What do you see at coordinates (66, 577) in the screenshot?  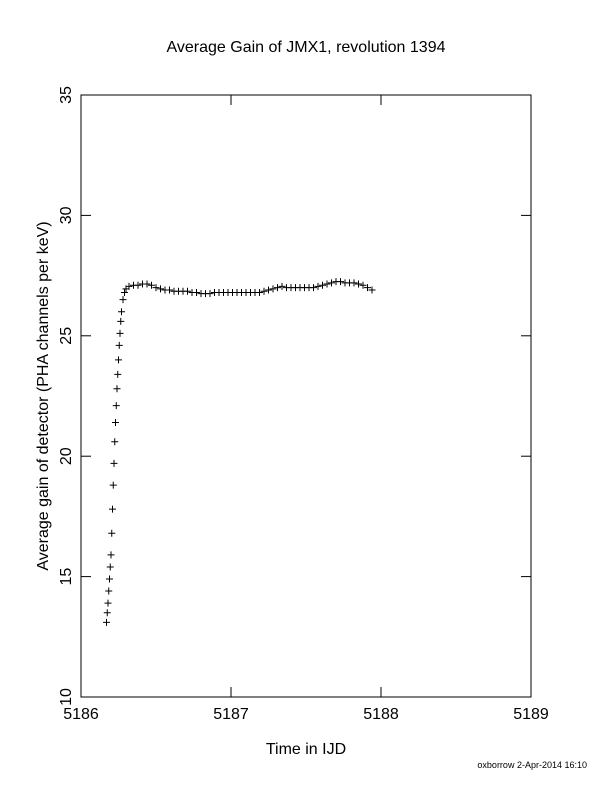 I see `y-tick-label: 15` at bounding box center [66, 577].